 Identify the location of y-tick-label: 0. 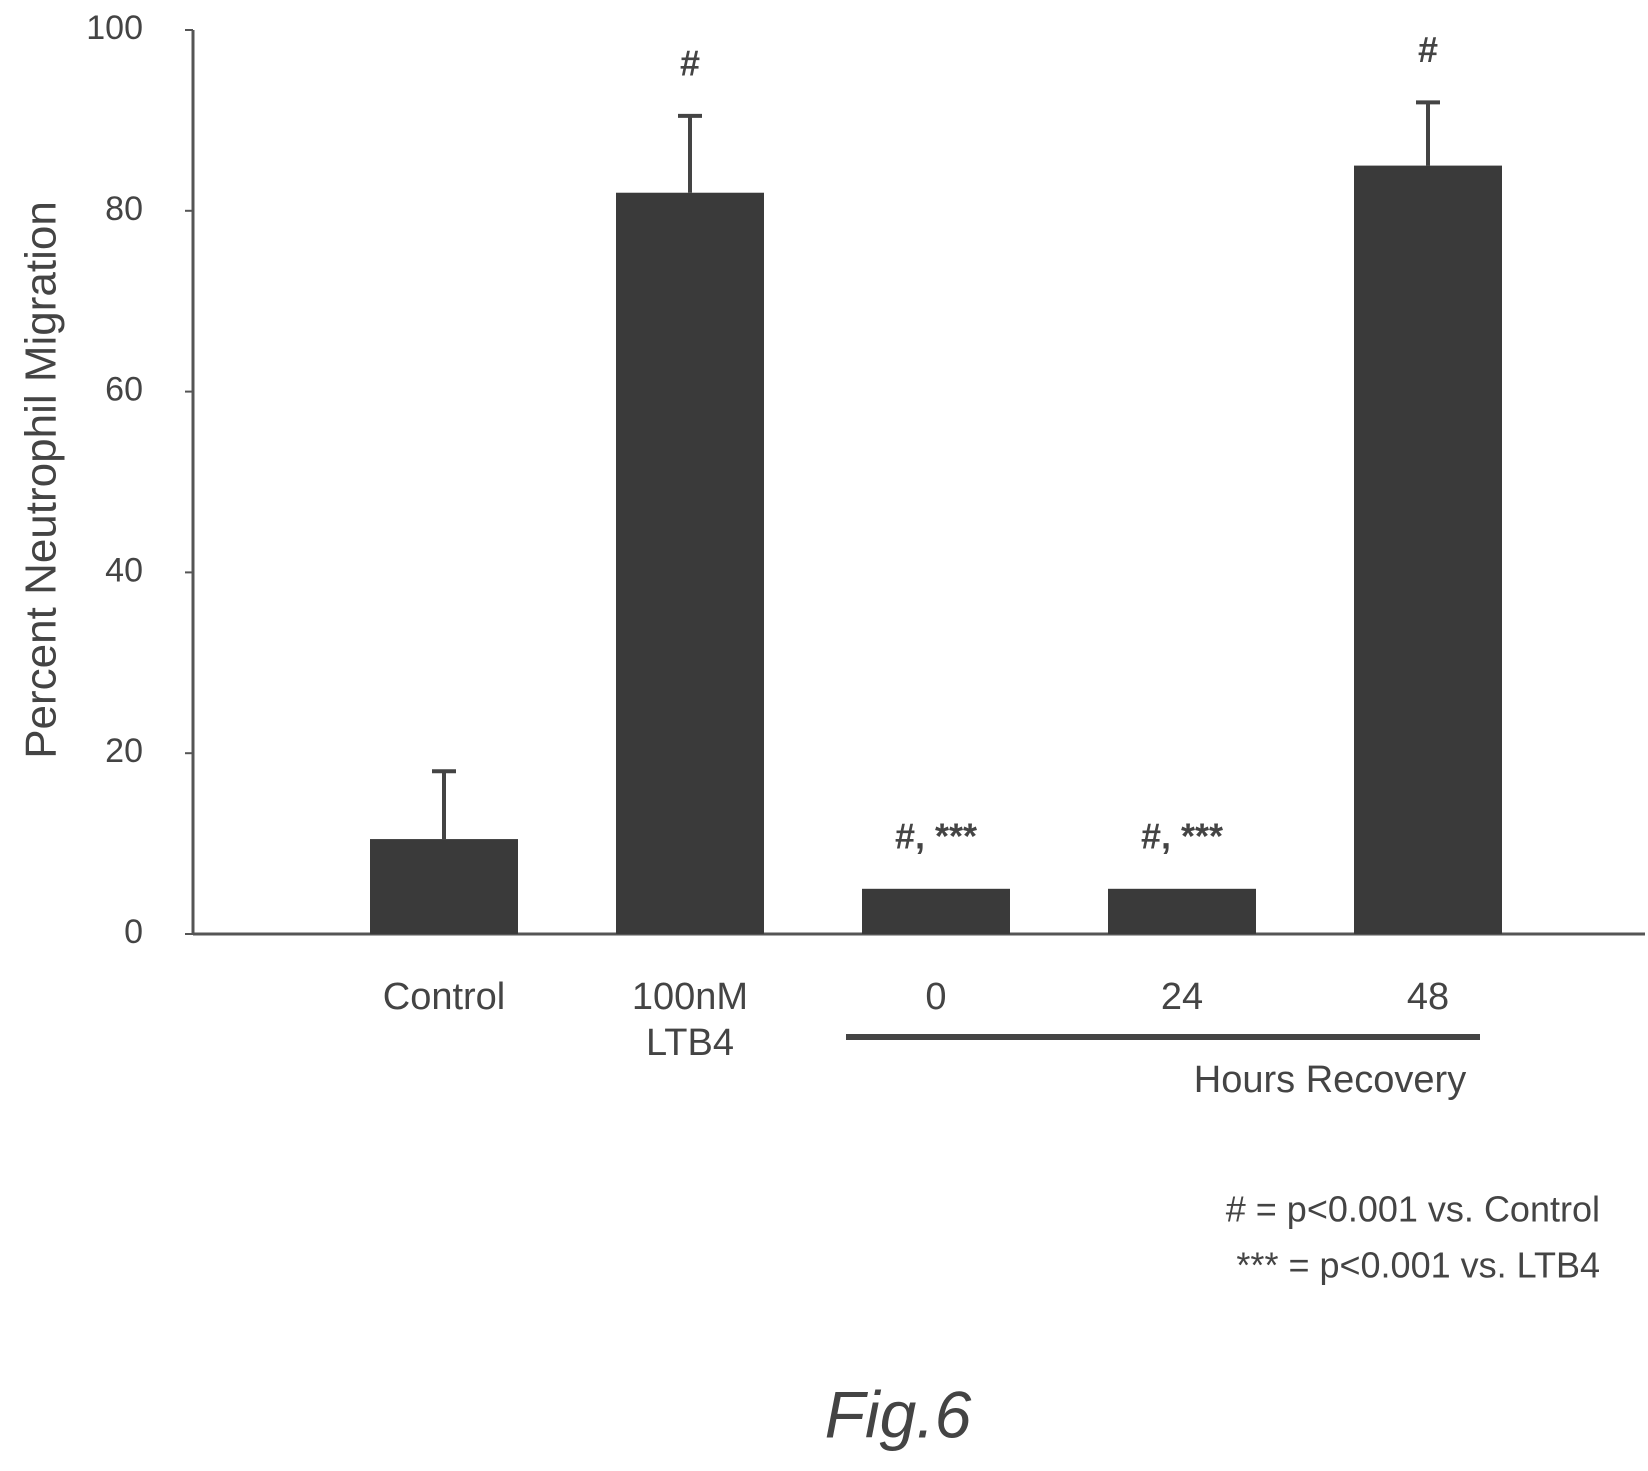
(133, 932).